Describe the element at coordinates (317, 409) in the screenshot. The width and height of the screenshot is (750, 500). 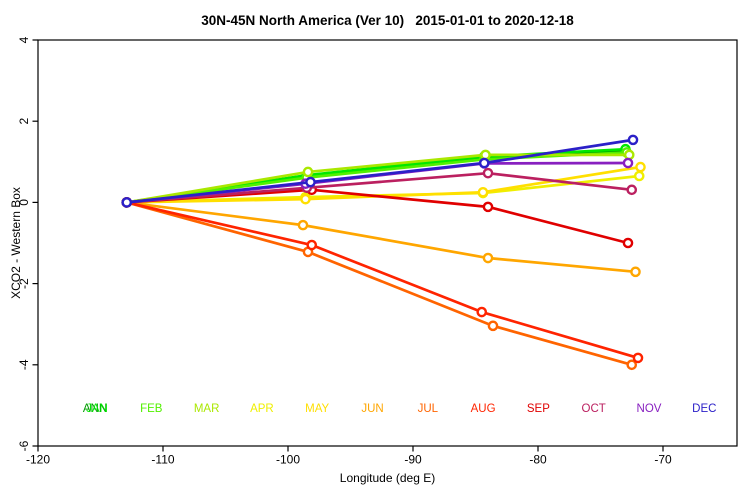
I see `legend-label-MAY: MAY` at that location.